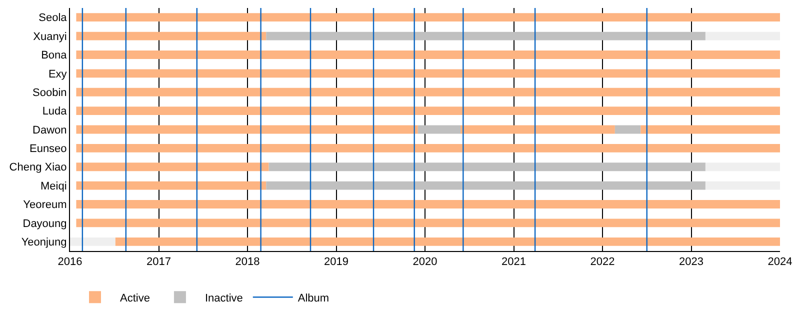 The width and height of the screenshot is (800, 320). I want to click on y-tick-label: Meiqi, so click(53, 186).